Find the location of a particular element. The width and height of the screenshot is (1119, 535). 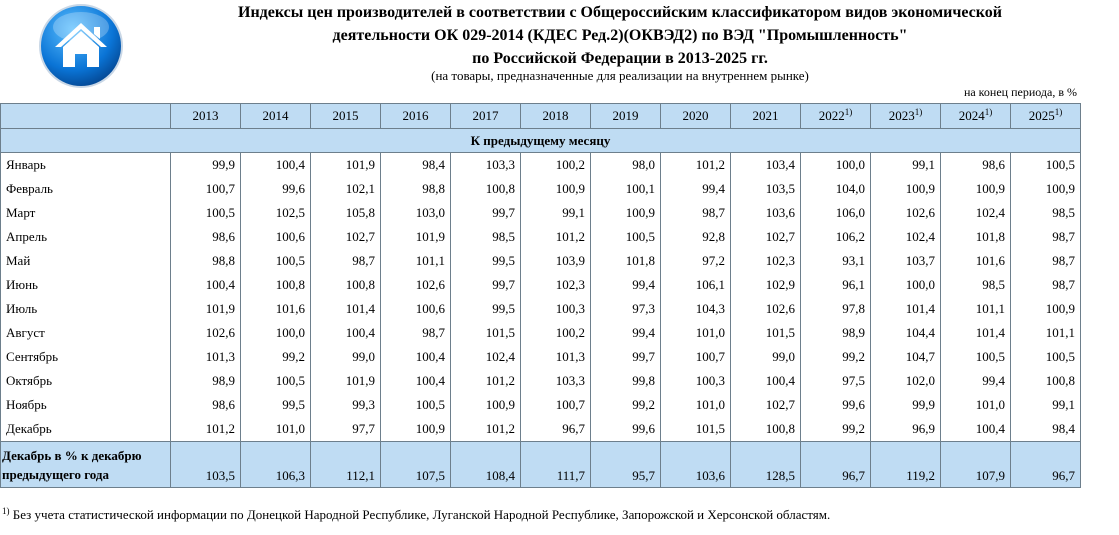

value-cell: 96,9 is located at coordinates (905, 429).